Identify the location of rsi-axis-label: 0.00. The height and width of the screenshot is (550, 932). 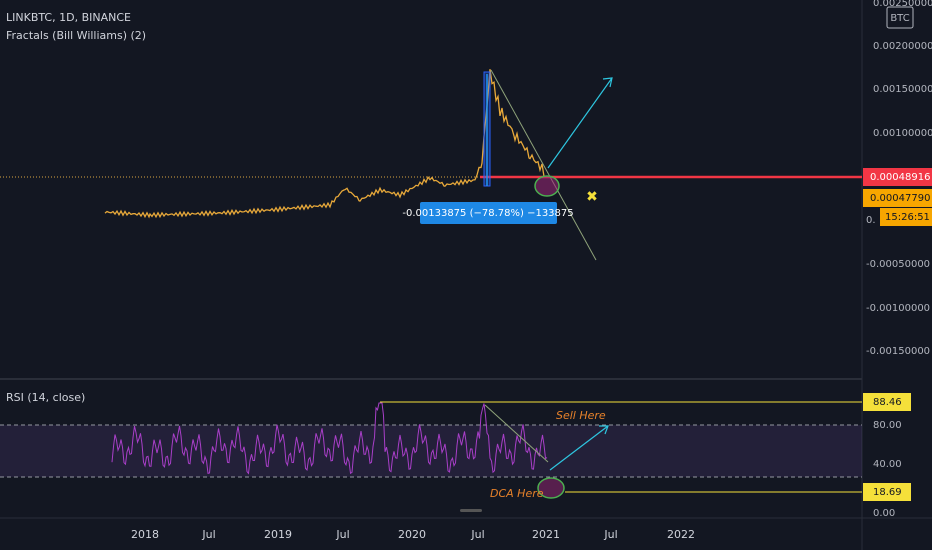
(884, 513).